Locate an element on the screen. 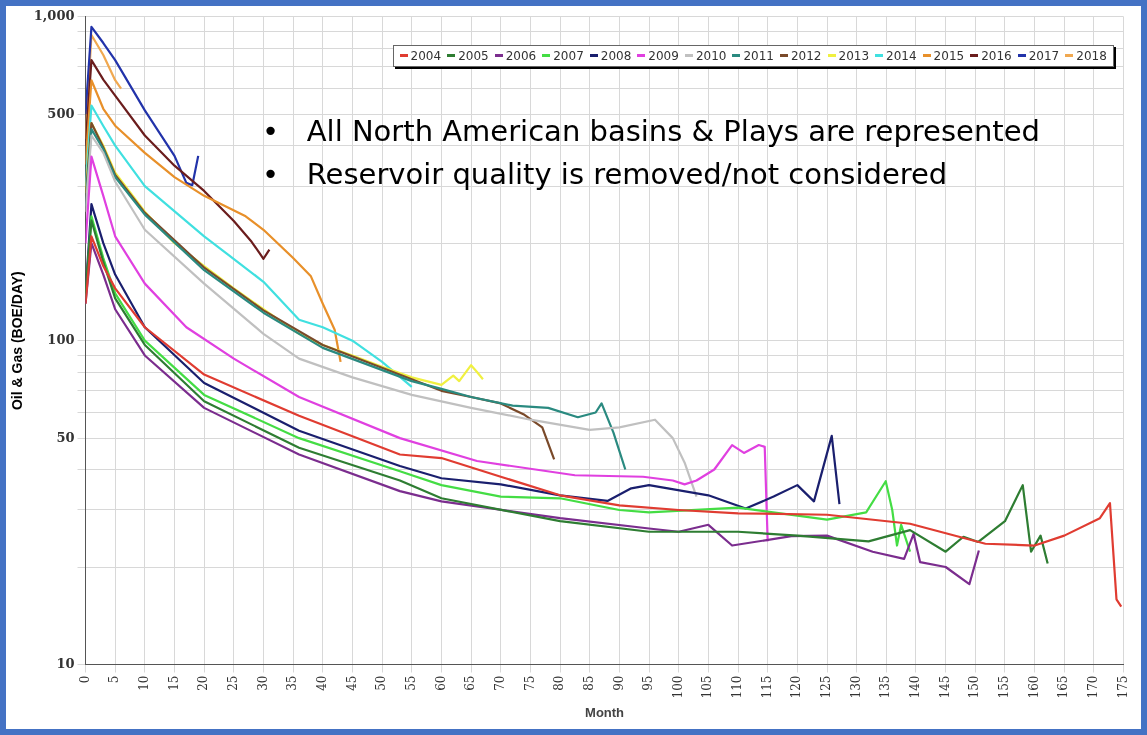 The width and height of the screenshot is (1147, 735). legend-label: 2005 is located at coordinates (473, 55).